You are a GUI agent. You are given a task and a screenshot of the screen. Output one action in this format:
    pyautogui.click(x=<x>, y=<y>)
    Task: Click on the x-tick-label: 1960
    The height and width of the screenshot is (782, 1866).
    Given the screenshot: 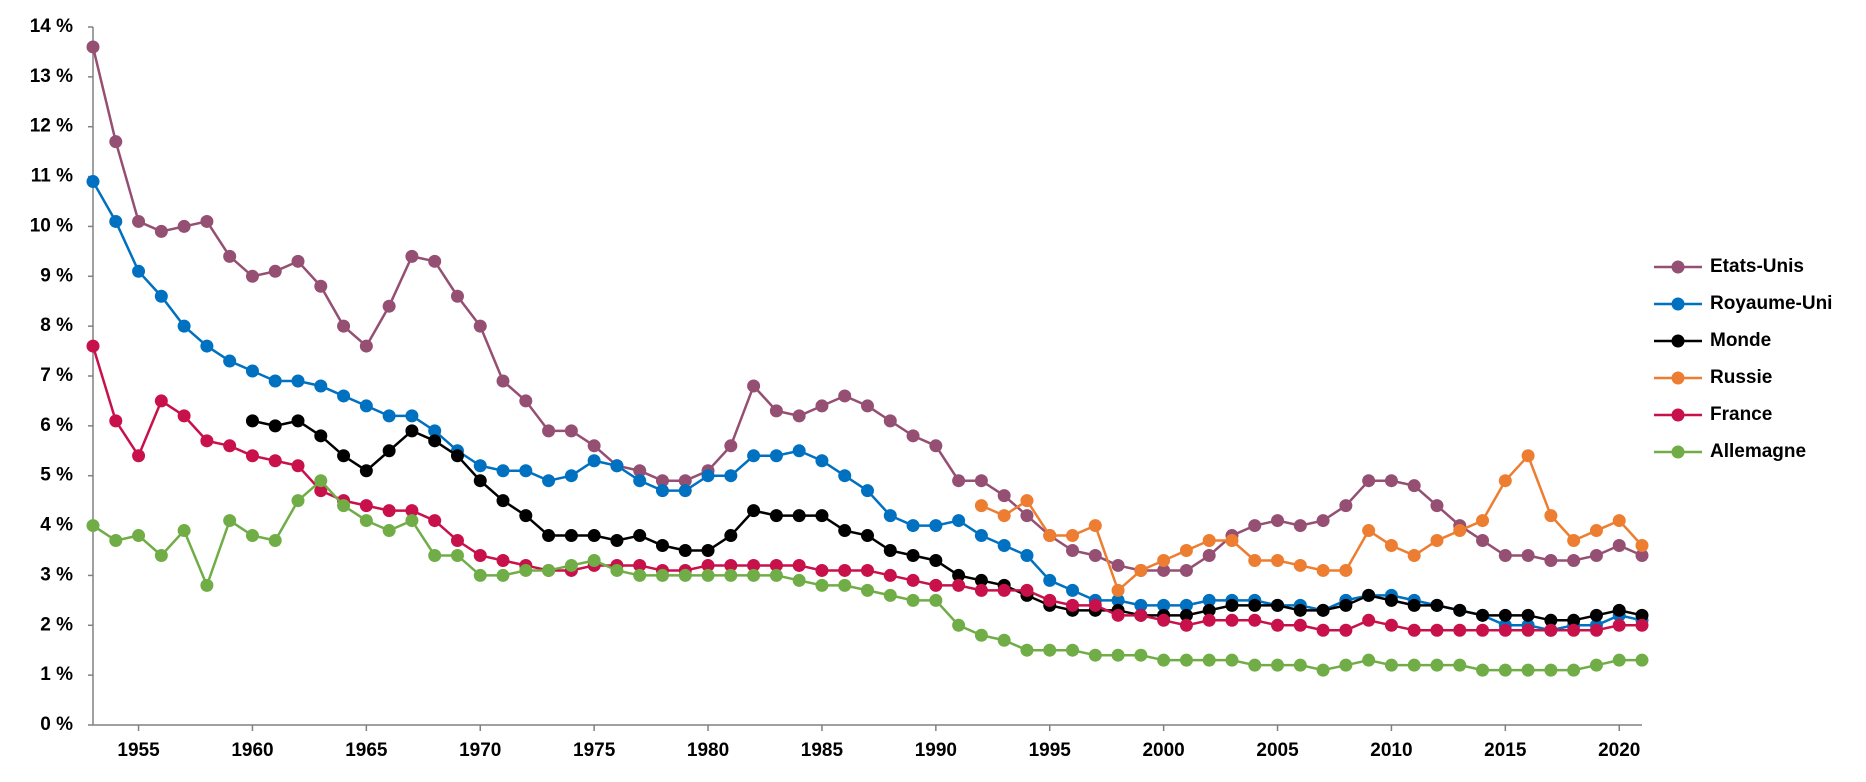 What is the action you would take?
    pyautogui.click(x=252, y=750)
    